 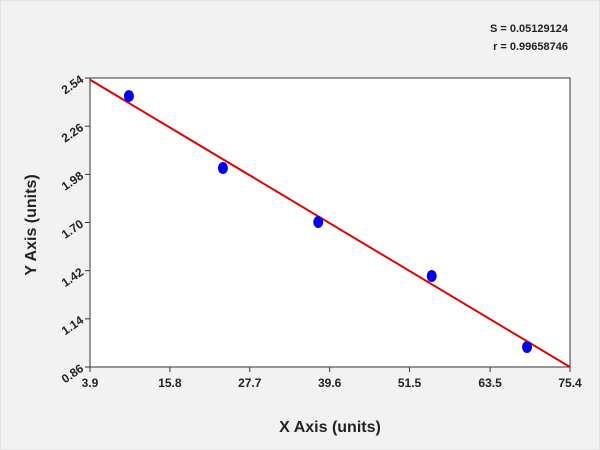 What do you see at coordinates (330, 383) in the screenshot?
I see `x-tick-label: 39.6` at bounding box center [330, 383].